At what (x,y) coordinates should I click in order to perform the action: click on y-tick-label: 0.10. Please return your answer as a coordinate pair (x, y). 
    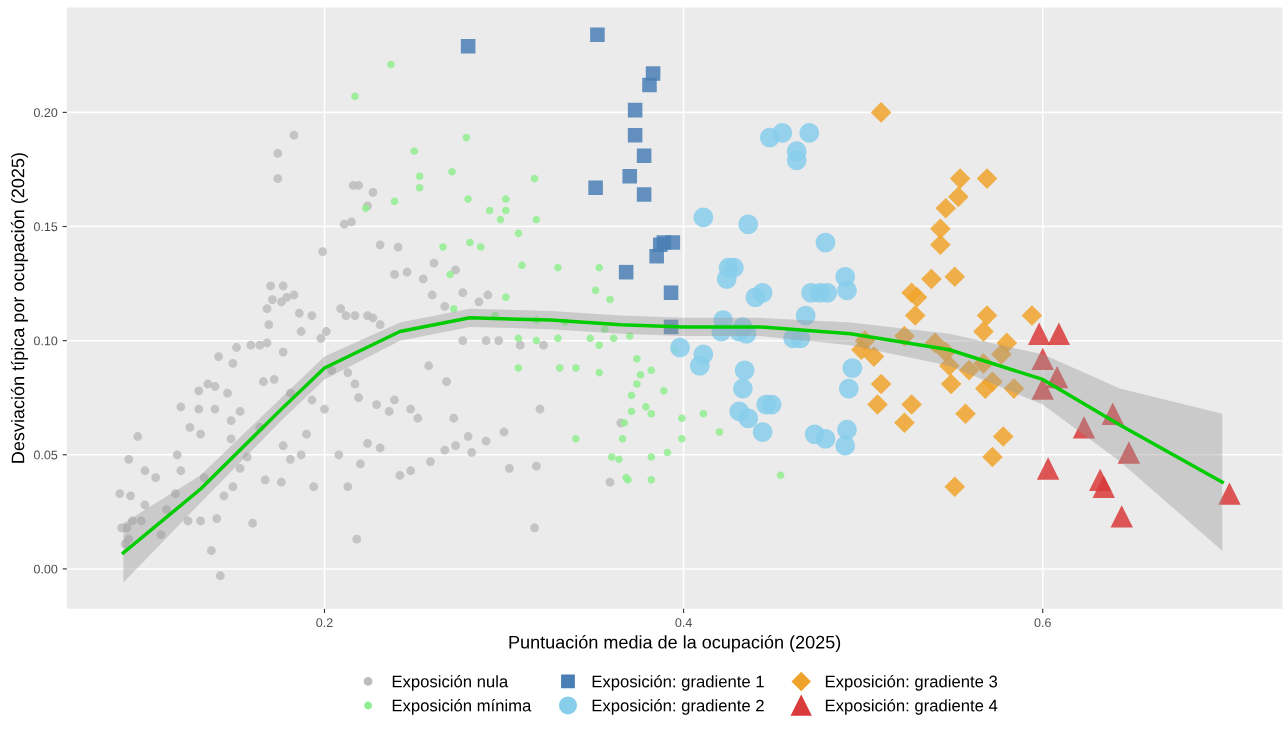
    Looking at the image, I should click on (45, 341).